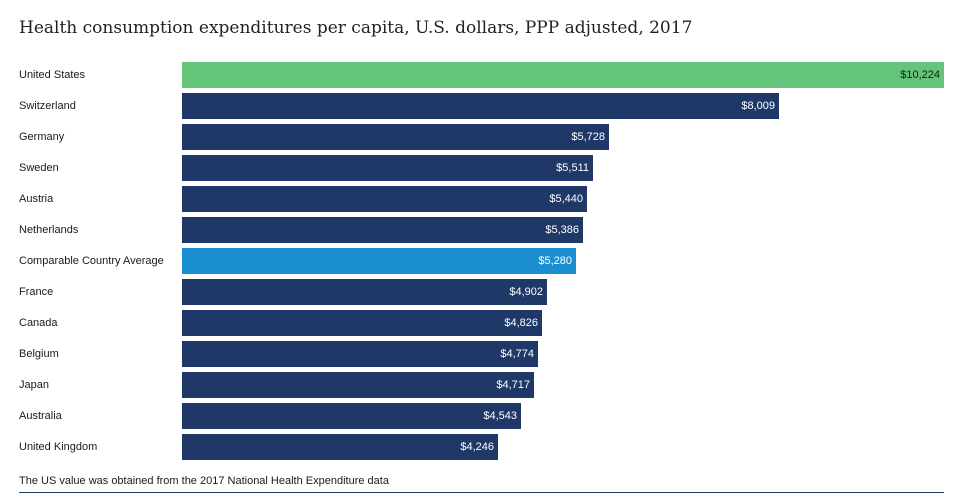 This screenshot has width=965, height=502. What do you see at coordinates (588, 137) in the screenshot?
I see `bar-value-label: $5,728` at bounding box center [588, 137].